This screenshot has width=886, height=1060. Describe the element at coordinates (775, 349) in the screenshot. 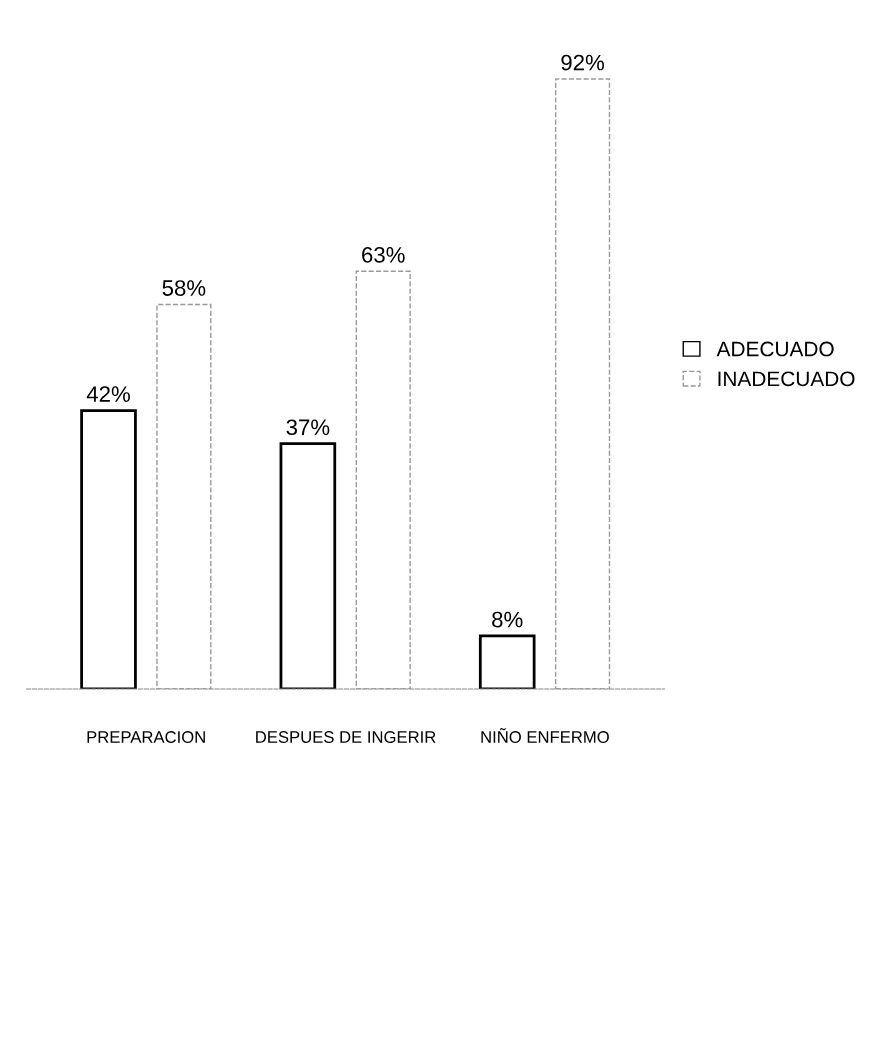

I see `legend-label: ADECUADO` at that location.